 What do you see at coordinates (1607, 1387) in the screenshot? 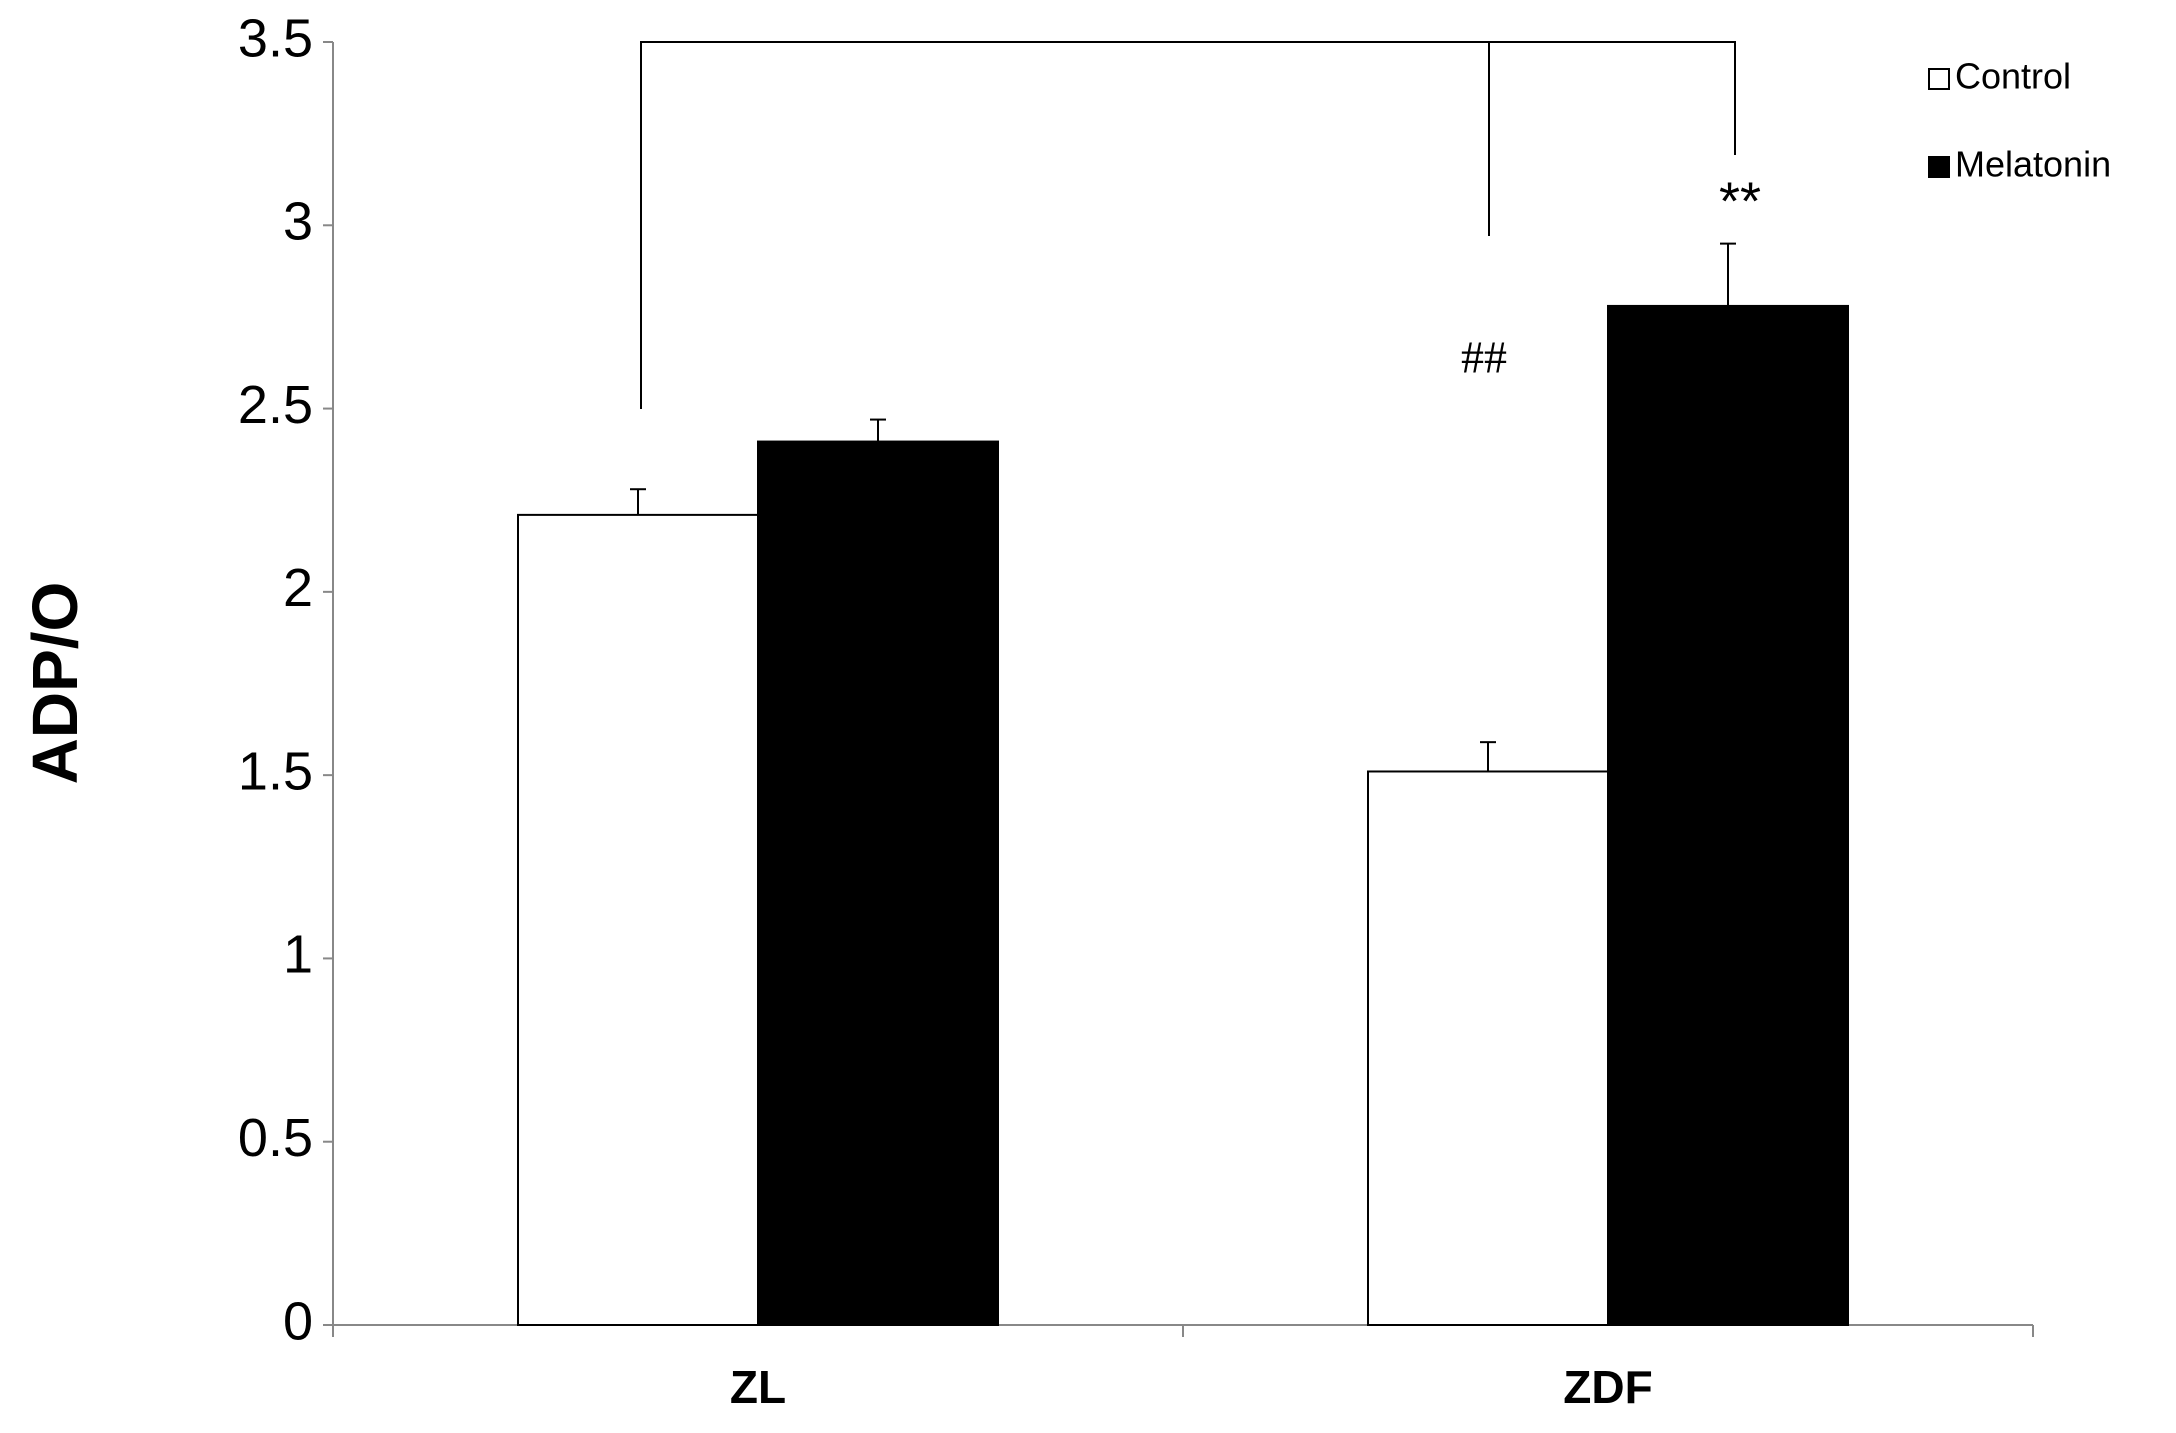
I see `x-tick-label: ZDF` at bounding box center [1607, 1387].